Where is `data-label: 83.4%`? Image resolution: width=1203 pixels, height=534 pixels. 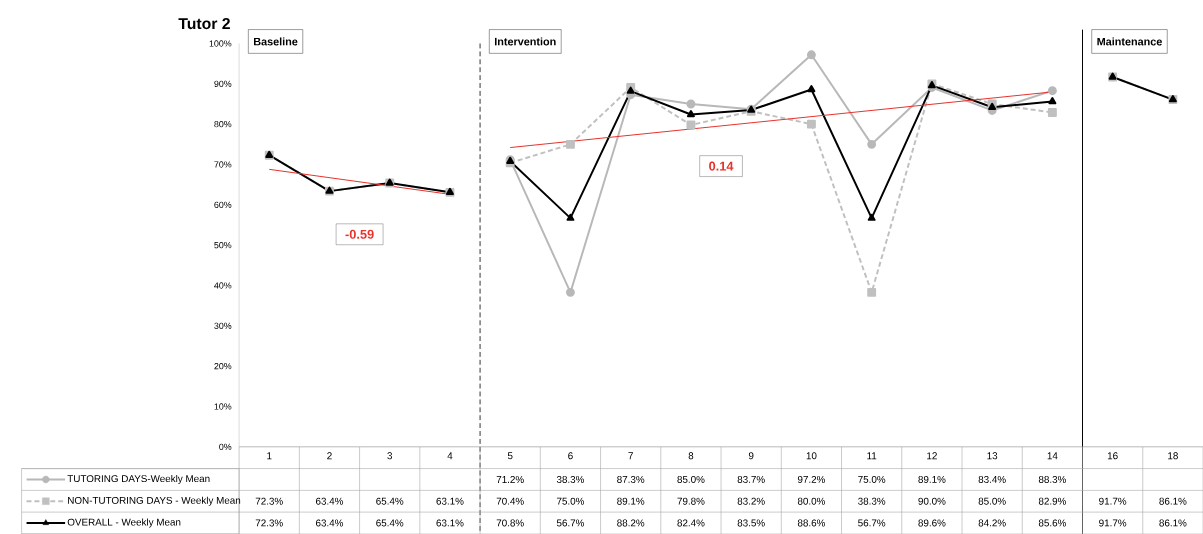 data-label: 83.4% is located at coordinates (992, 480).